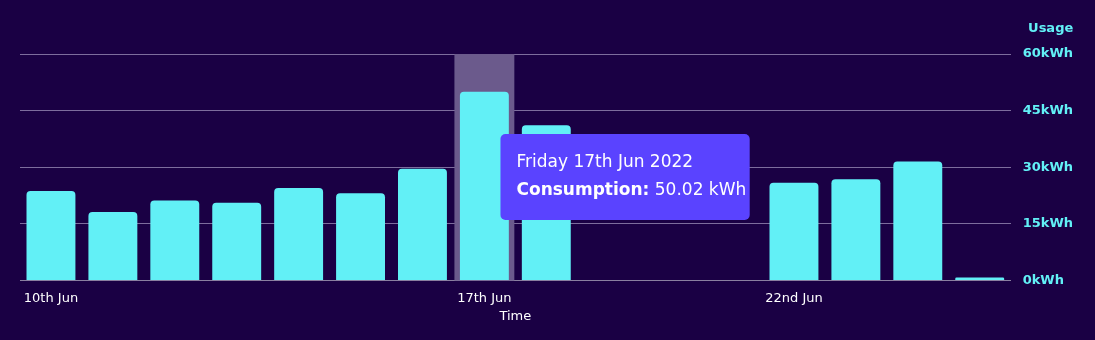 The height and width of the screenshot is (340, 1095). Describe the element at coordinates (794, 297) in the screenshot. I see `x-tick-label: 22nd Jun` at that location.